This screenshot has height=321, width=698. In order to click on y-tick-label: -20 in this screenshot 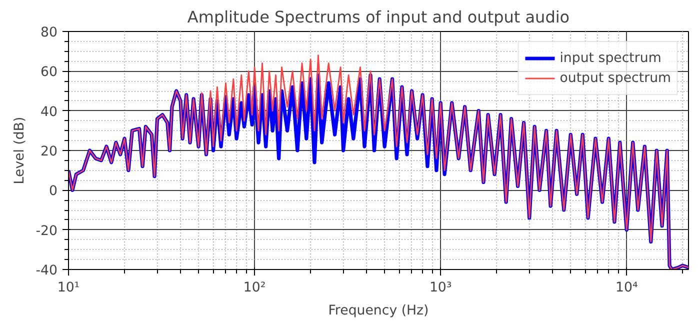, I will do `click(47, 231)`.